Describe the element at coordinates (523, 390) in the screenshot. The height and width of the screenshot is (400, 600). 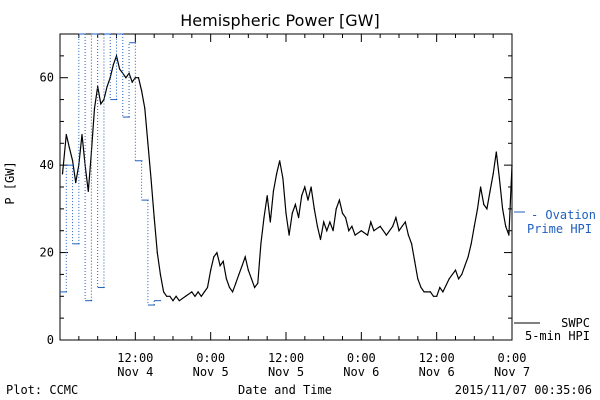
I see `footer-timestamp: 2015/11/07 00:35:06` at that location.